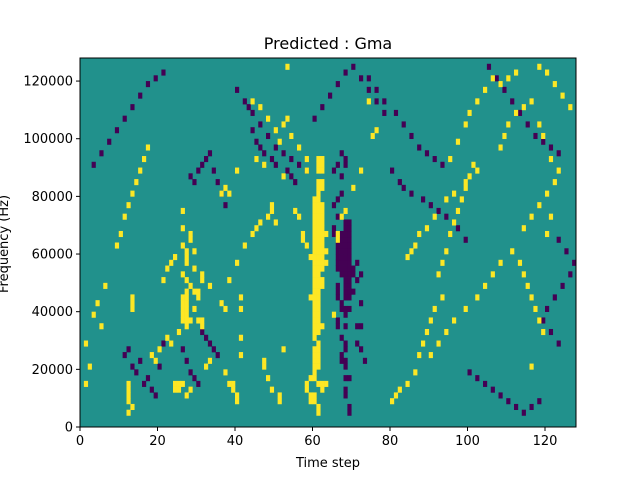 This screenshot has width=640, height=480. What do you see at coordinates (235, 441) in the screenshot?
I see `x-tick-label: 40` at bounding box center [235, 441].